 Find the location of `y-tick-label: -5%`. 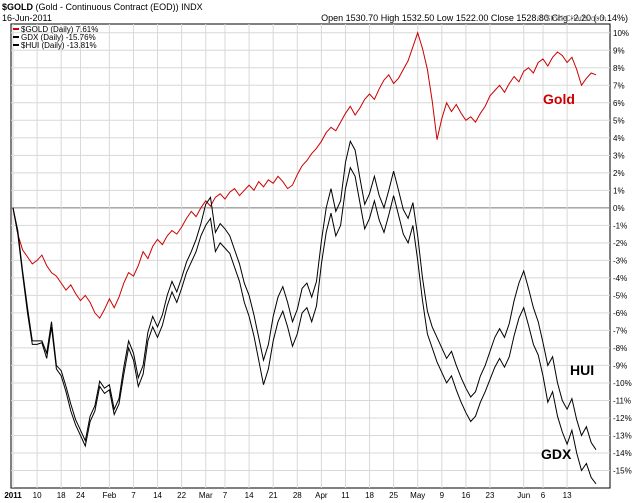

y-tick-label: -5% is located at coordinates (620, 295).